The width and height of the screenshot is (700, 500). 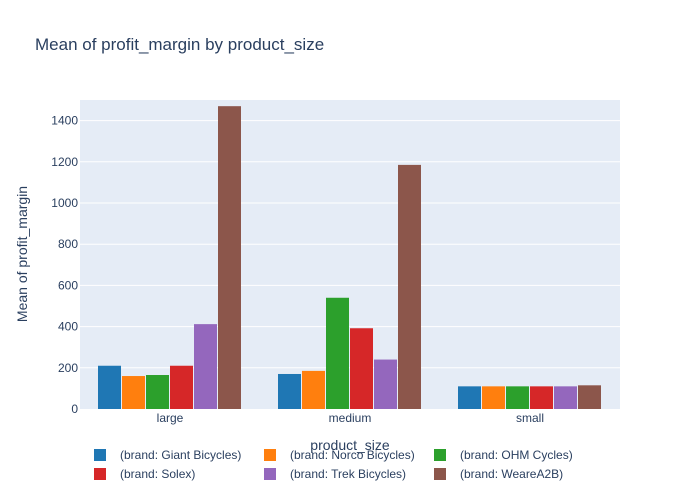 What do you see at coordinates (68, 244) in the screenshot?
I see `y-tick-label: 800` at bounding box center [68, 244].